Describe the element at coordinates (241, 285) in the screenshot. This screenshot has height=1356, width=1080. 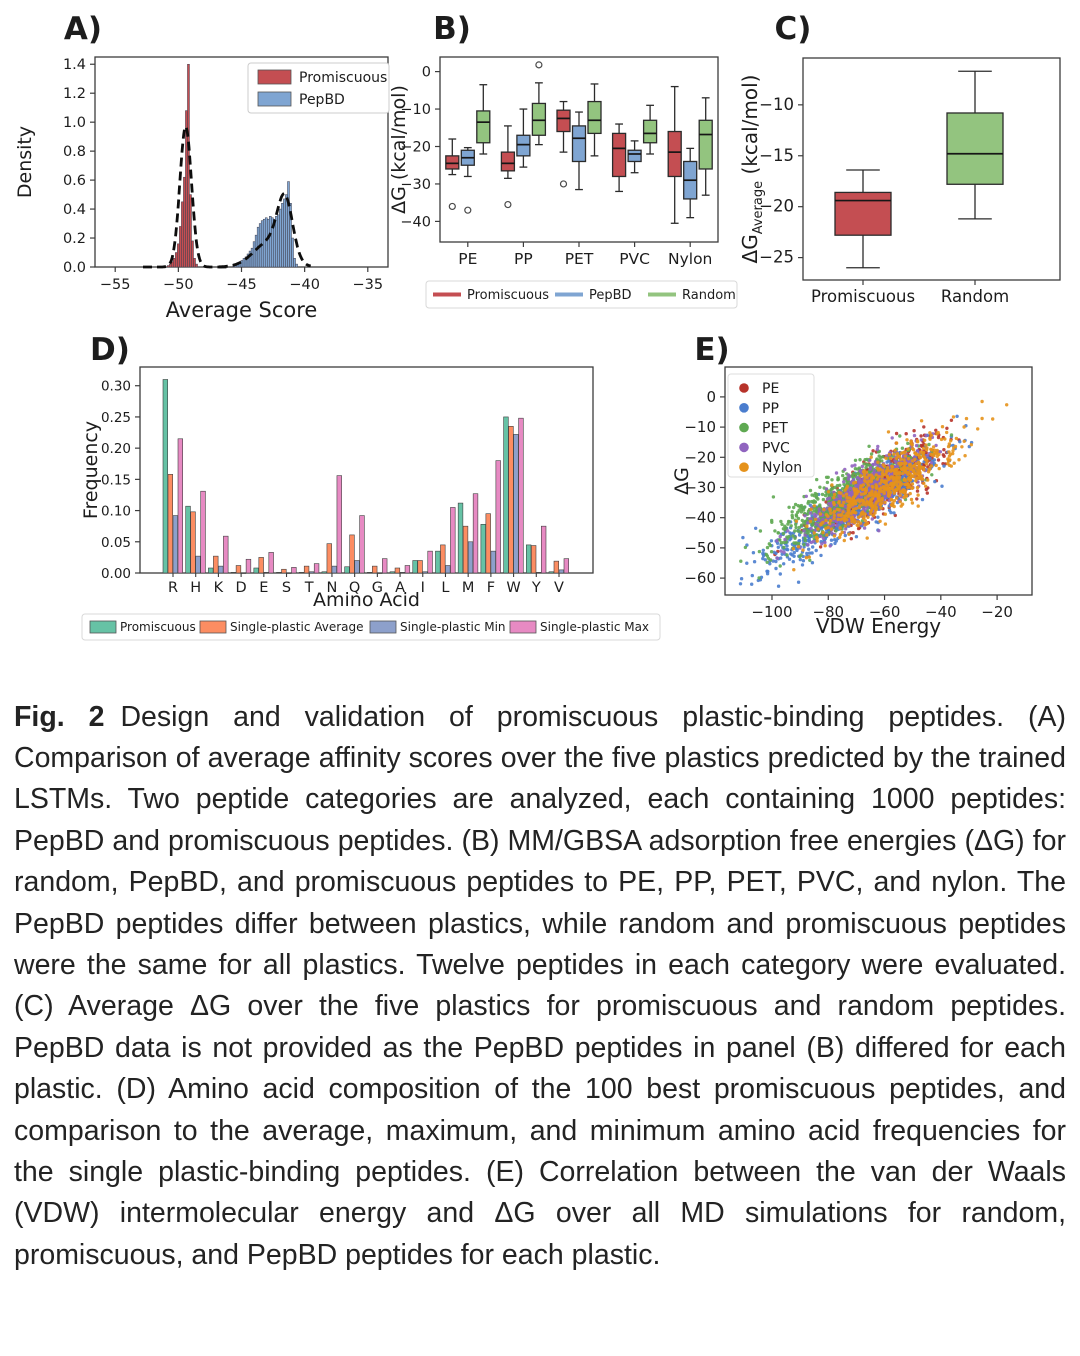
I see `svg-text: −45` at that location.